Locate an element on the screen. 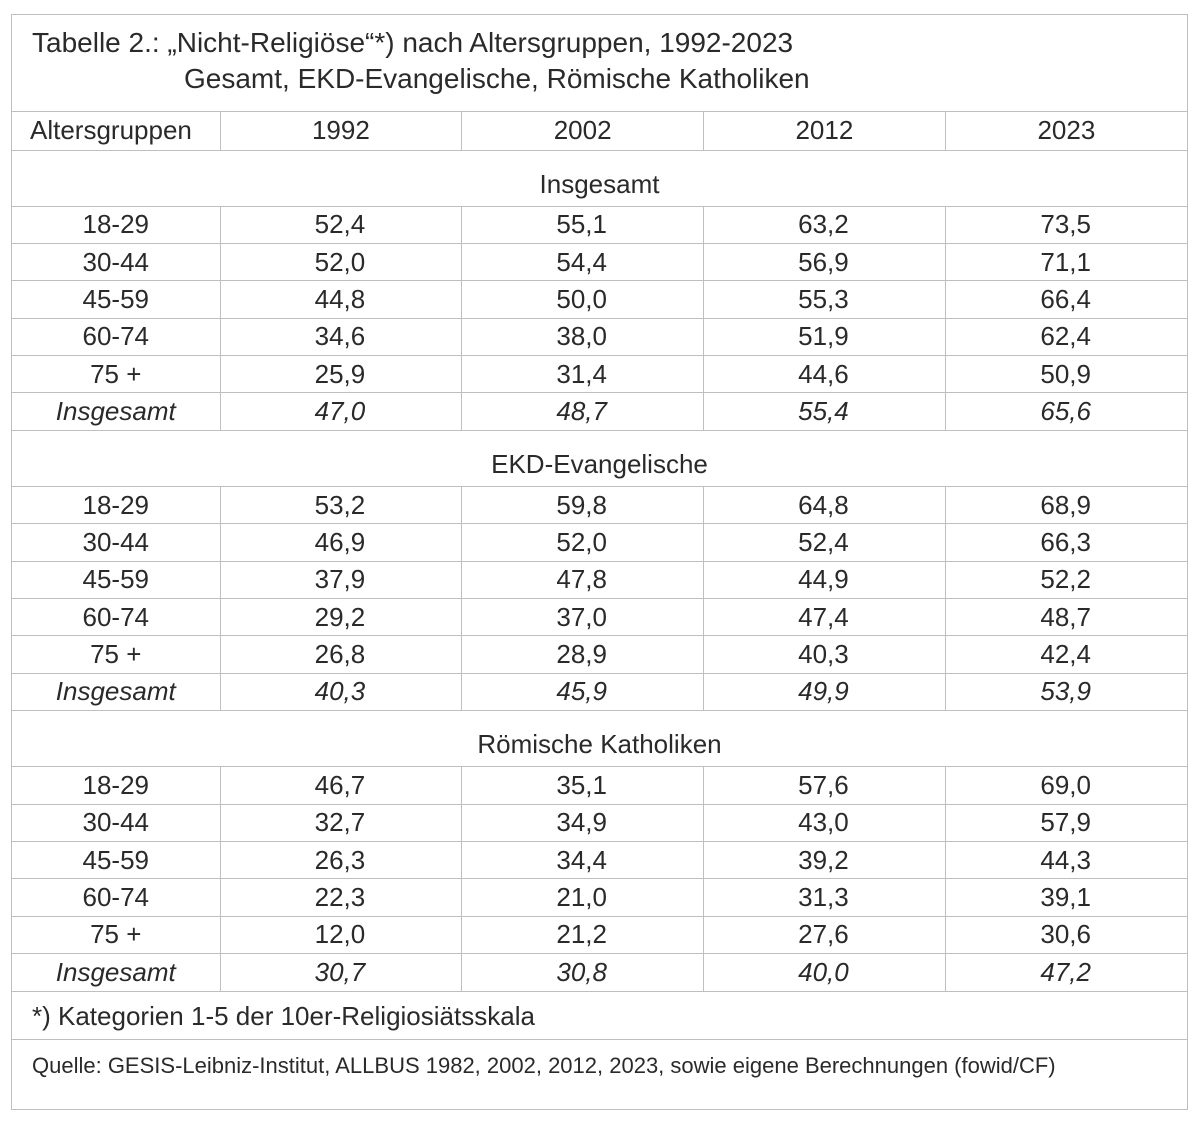  value-cell: 65,6 is located at coordinates (1065, 411).